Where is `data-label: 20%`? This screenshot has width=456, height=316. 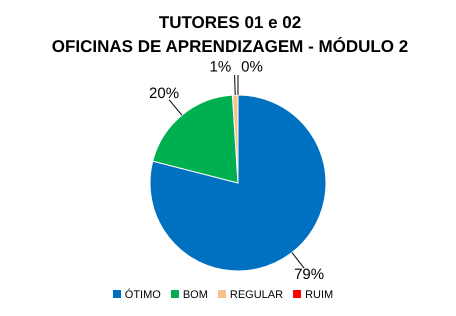
data-label: 20% is located at coordinates (164, 93).